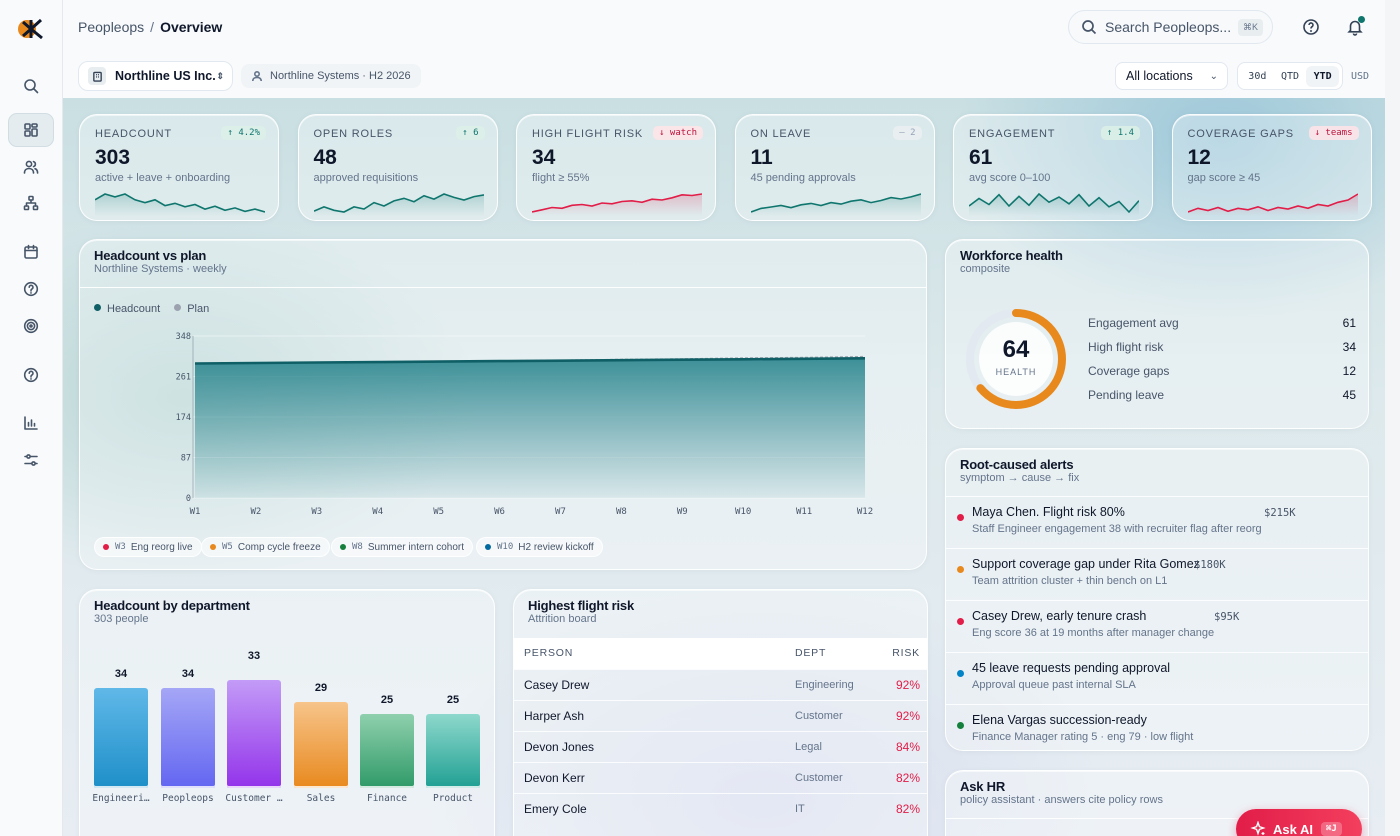  Describe the element at coordinates (195, 512) in the screenshot. I see `x-tick-label: W1` at that location.